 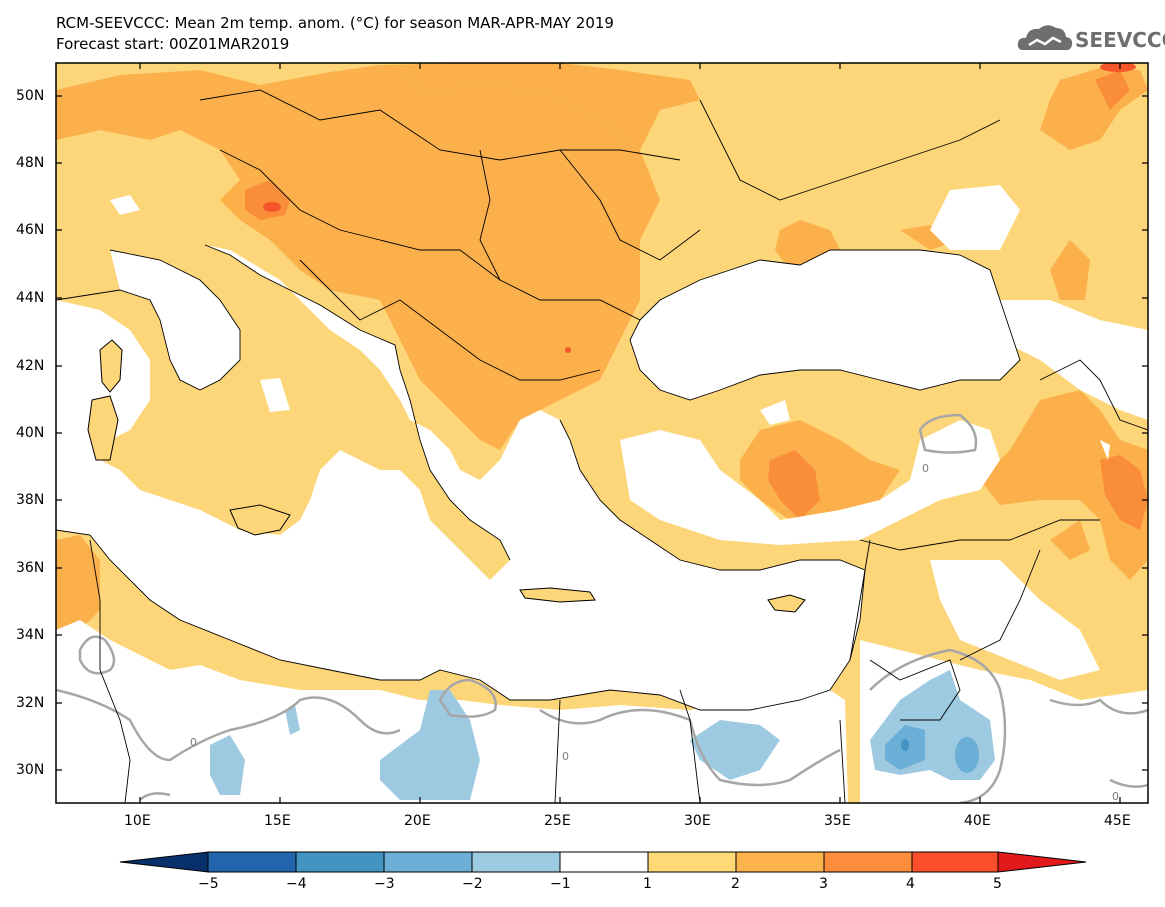 I want to click on lon-label: 25E, so click(x=557, y=821).